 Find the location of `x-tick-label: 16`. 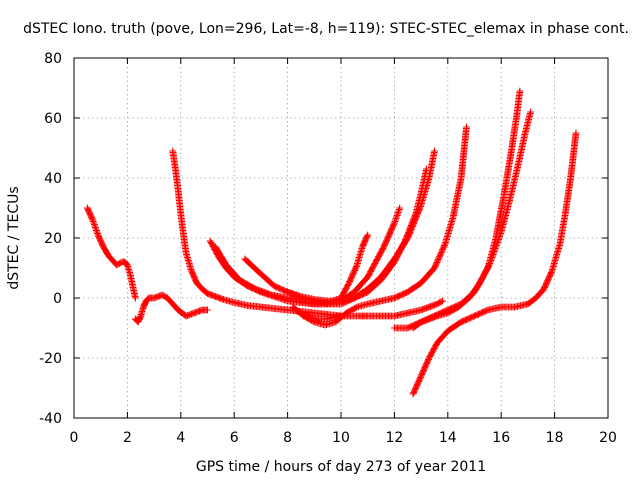

x-tick-label: 16 is located at coordinates (501, 438).